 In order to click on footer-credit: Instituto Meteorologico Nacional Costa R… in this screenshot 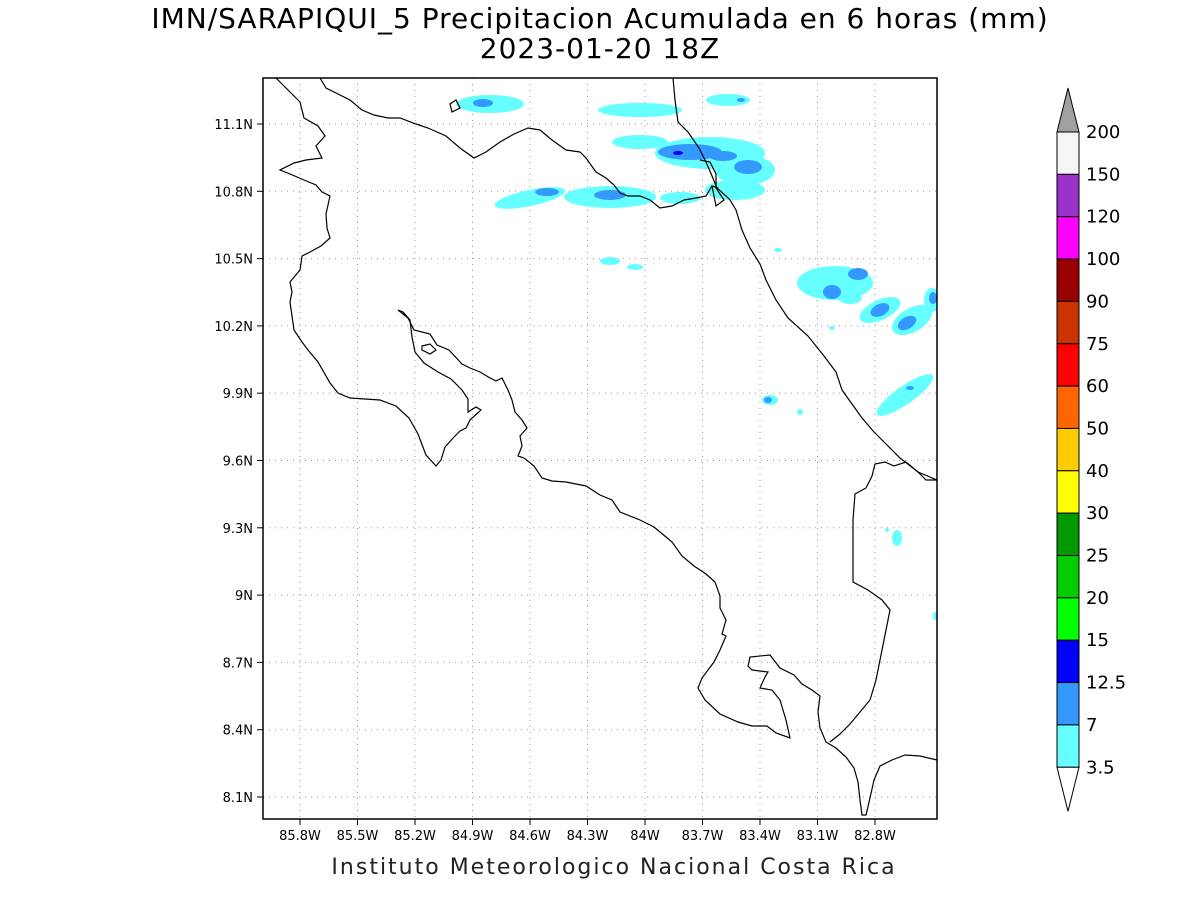, I will do `click(614, 867)`.